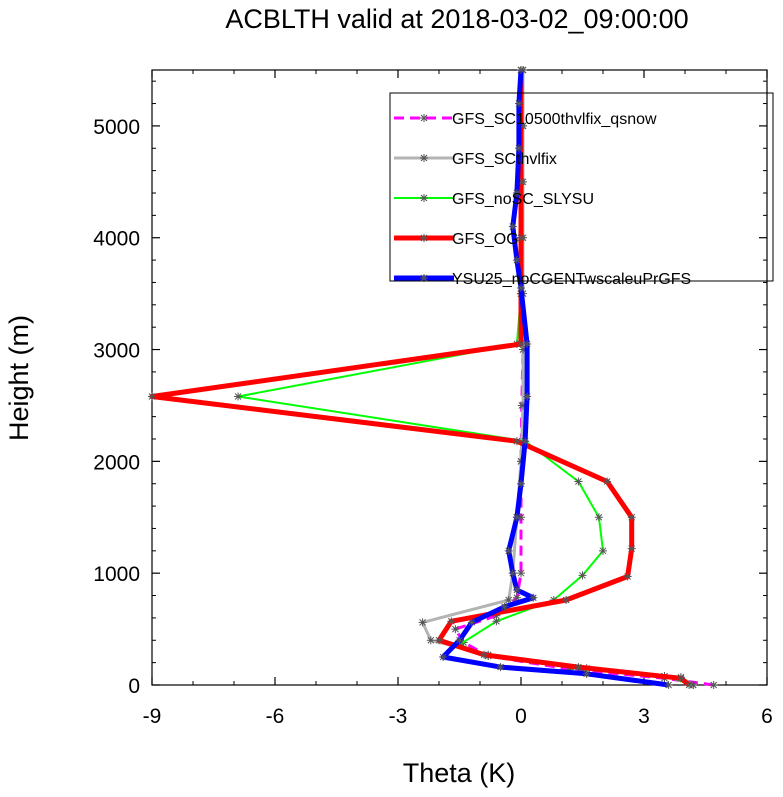 The image size is (783, 797). I want to click on y-tick-labels: 0 1000 2000 3000 4000 5000, so click(116, 407).